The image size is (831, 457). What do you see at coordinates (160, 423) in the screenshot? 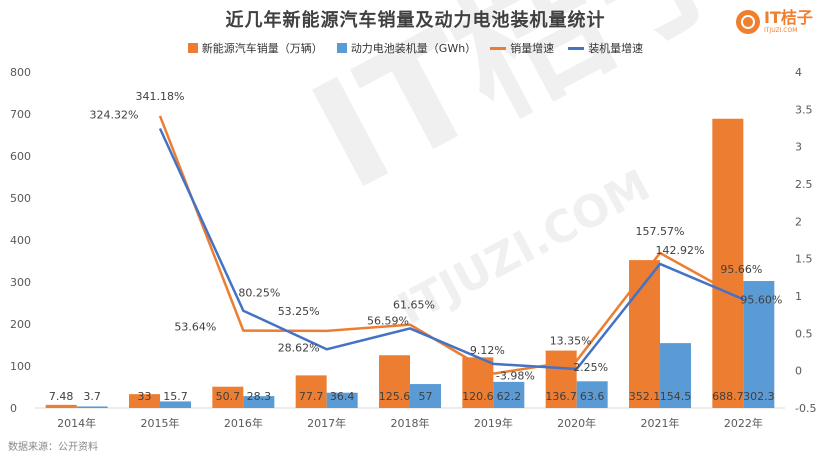
I see `x-tick-label: 2015年` at bounding box center [160, 423].